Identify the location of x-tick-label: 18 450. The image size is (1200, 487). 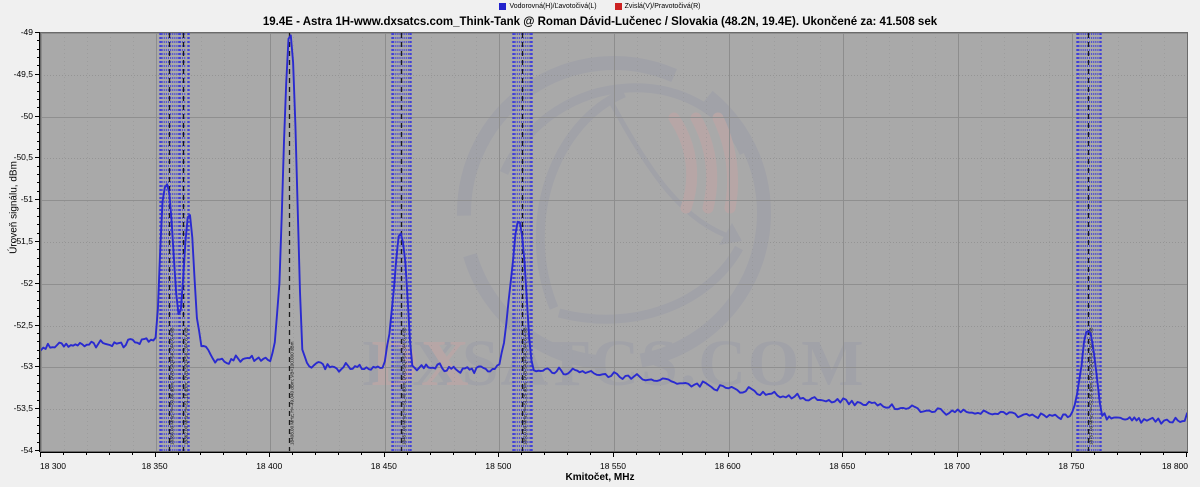
(383, 466).